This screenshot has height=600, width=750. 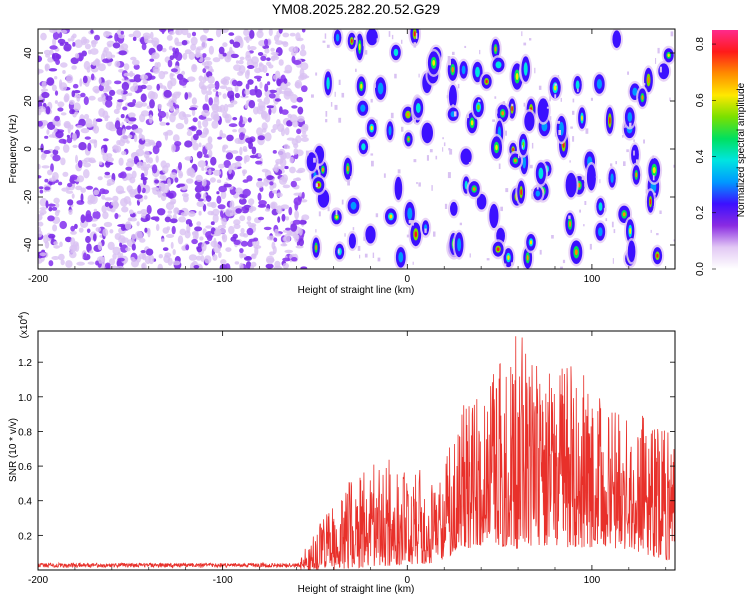 What do you see at coordinates (700, 269) in the screenshot?
I see `colorbar-tick-label: 0.0` at bounding box center [700, 269].